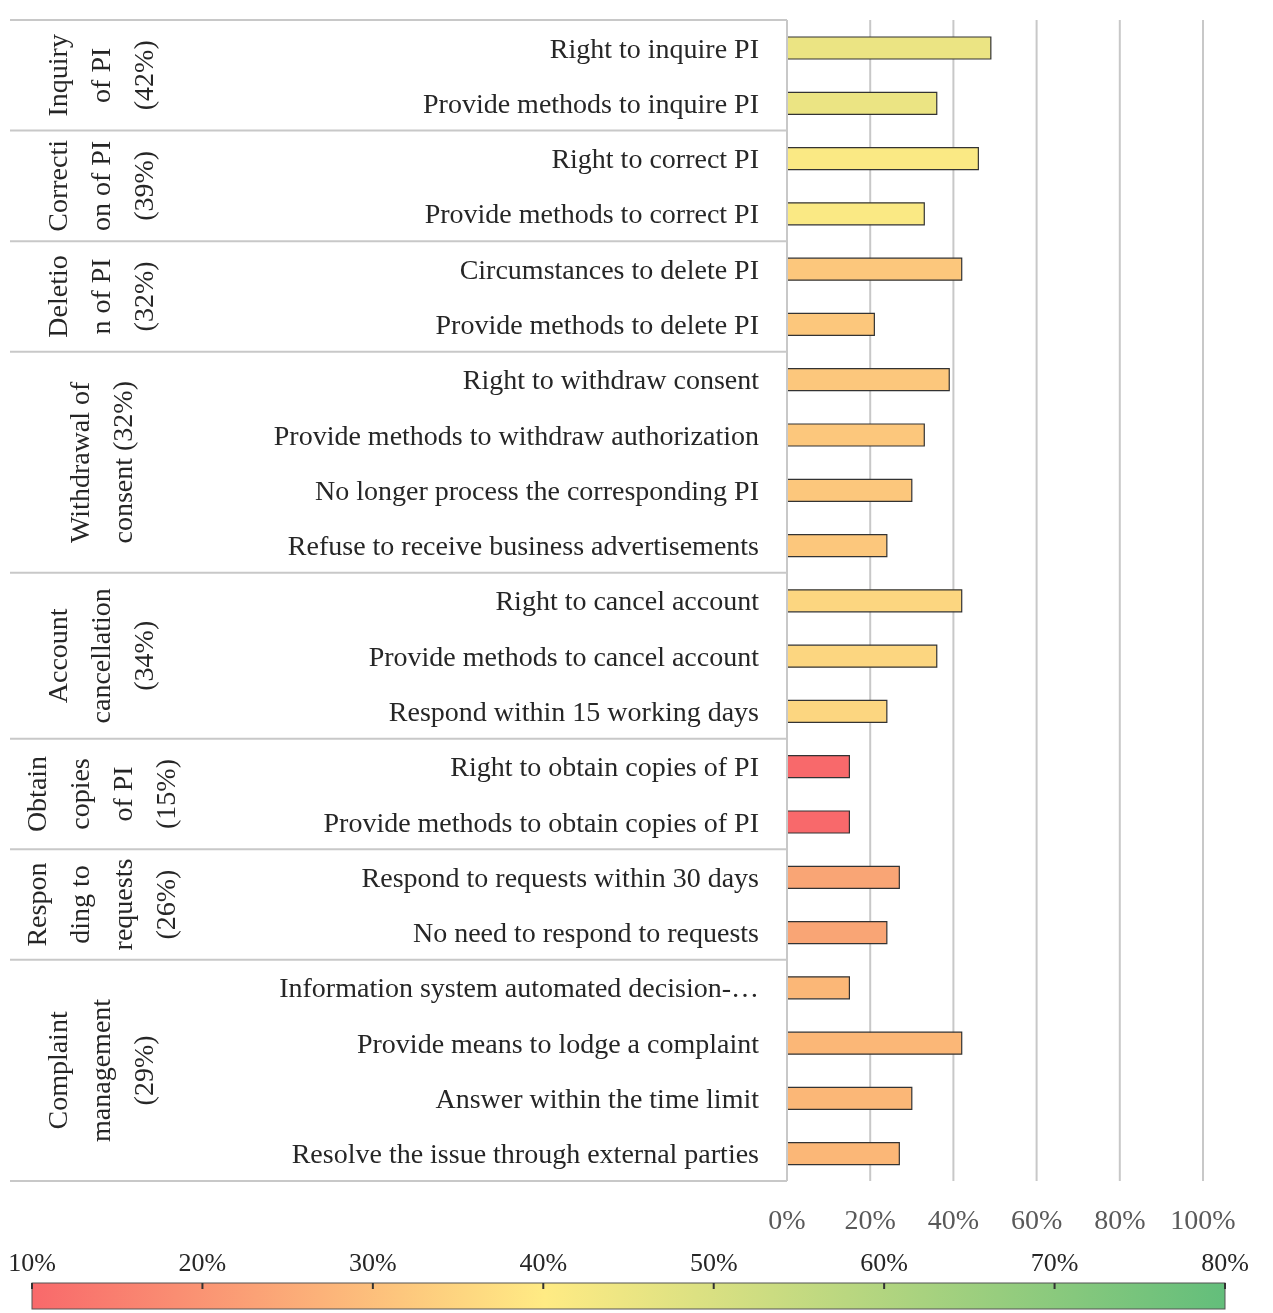 Image resolution: width=1273 pixels, height=1313 pixels. Describe the element at coordinates (558, 1043) in the screenshot. I see `y-tick-label: Provide means to lodge a complaint` at that location.